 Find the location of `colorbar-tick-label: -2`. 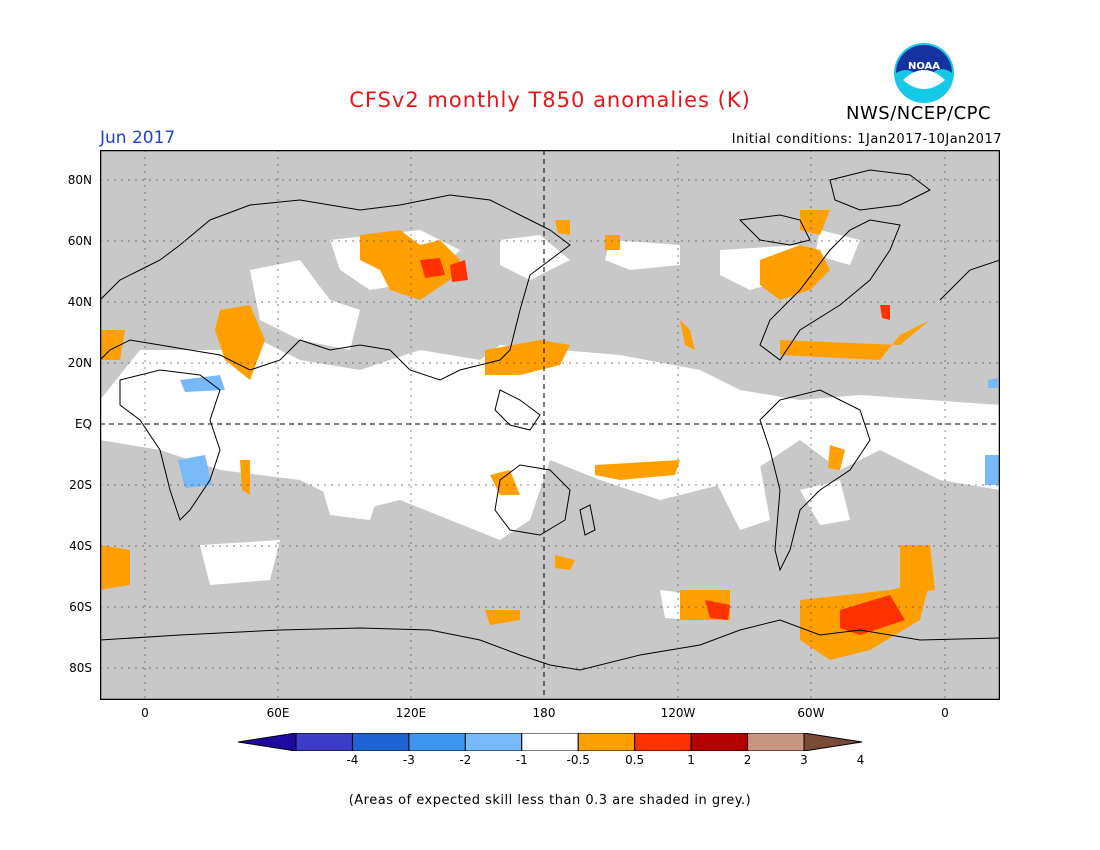

colorbar-tick-label: -2 is located at coordinates (465, 760).